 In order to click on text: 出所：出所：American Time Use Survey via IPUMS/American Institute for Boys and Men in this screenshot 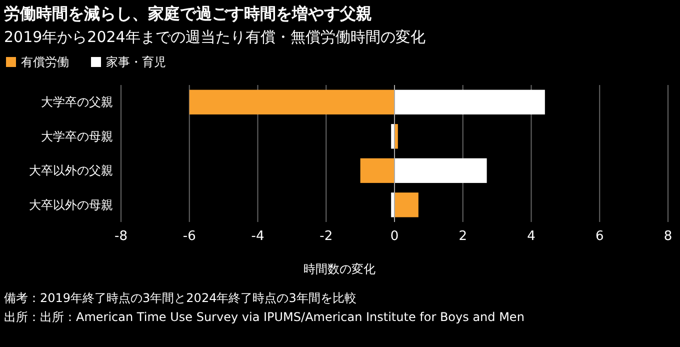, I will do `click(264, 317)`.